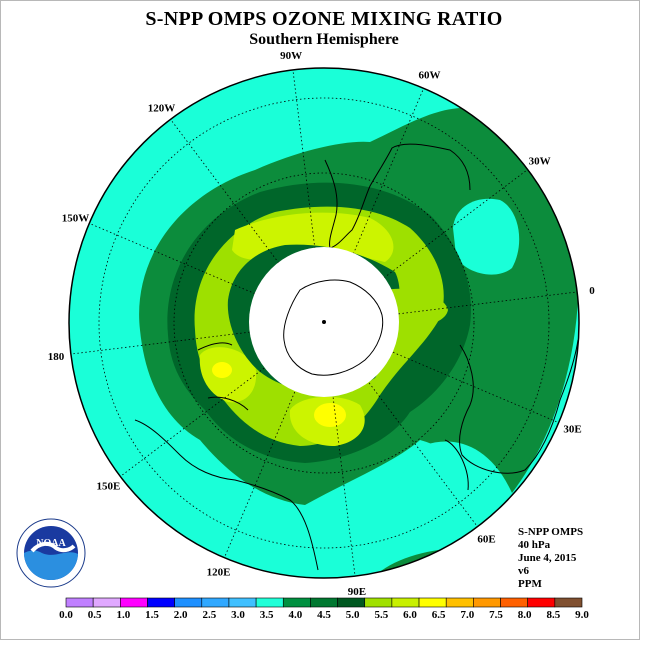  What do you see at coordinates (534, 545) in the screenshot?
I see `info-pressure-level: 40 hPa` at bounding box center [534, 545].